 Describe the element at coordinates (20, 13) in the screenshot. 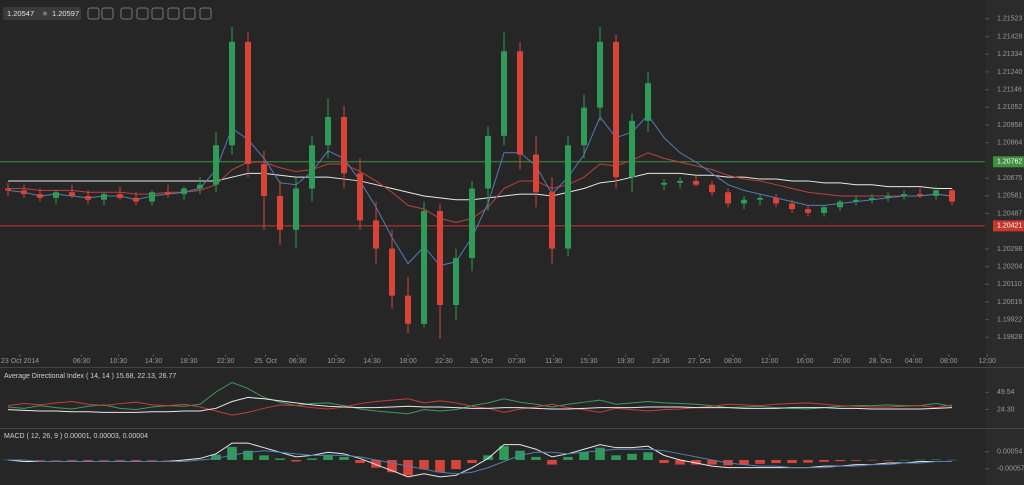

I see `bid-price: 1.20547` at that location.